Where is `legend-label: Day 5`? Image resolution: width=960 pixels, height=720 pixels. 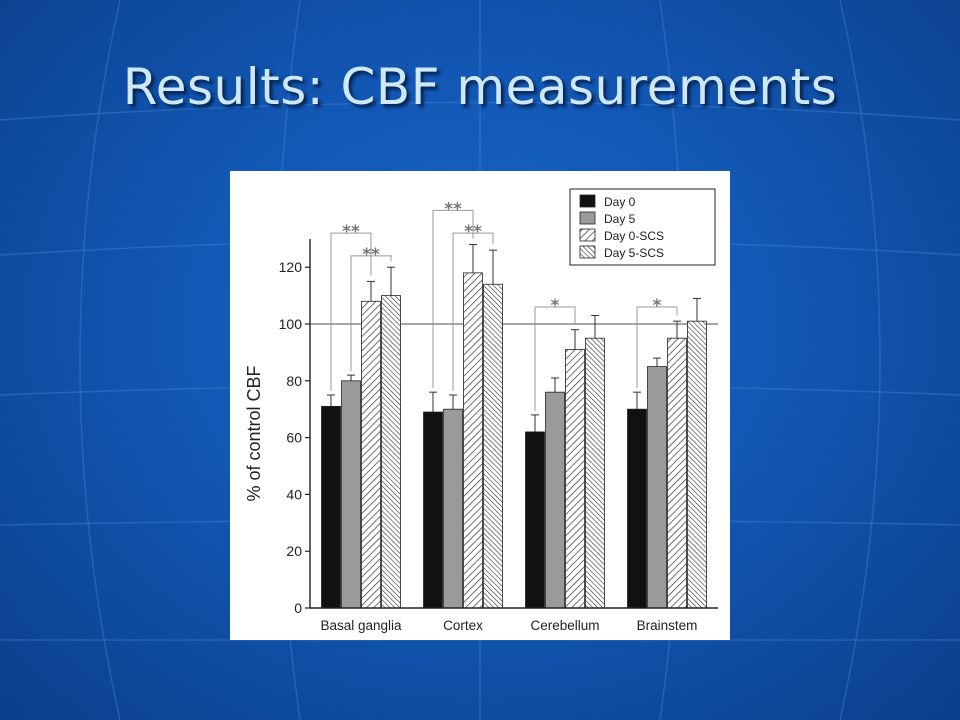
legend-label: Day 5 is located at coordinates (620, 219).